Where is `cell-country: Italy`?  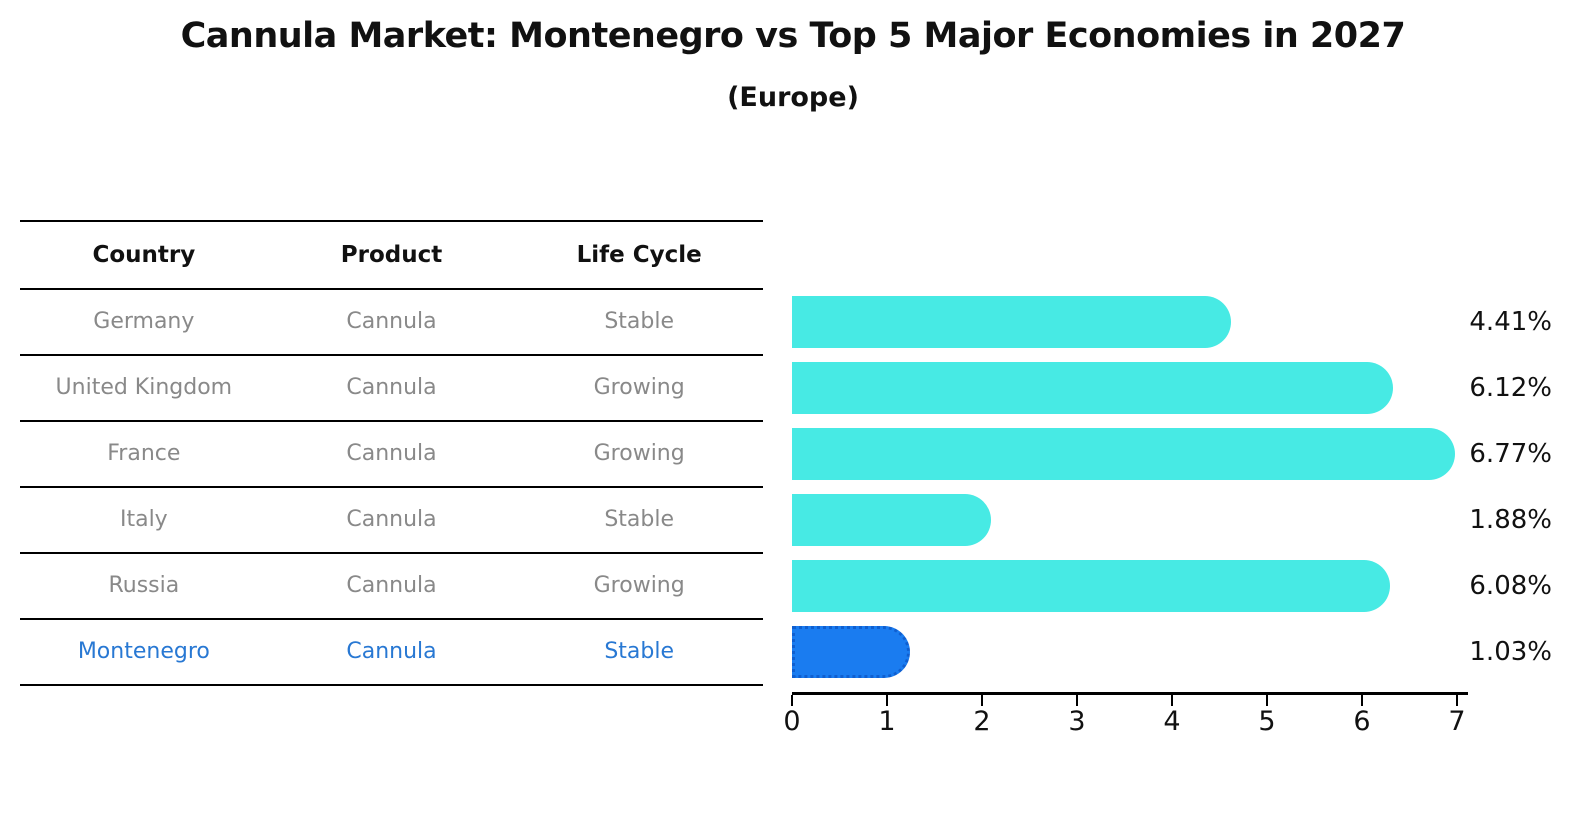
cell-country: Italy is located at coordinates (143, 519).